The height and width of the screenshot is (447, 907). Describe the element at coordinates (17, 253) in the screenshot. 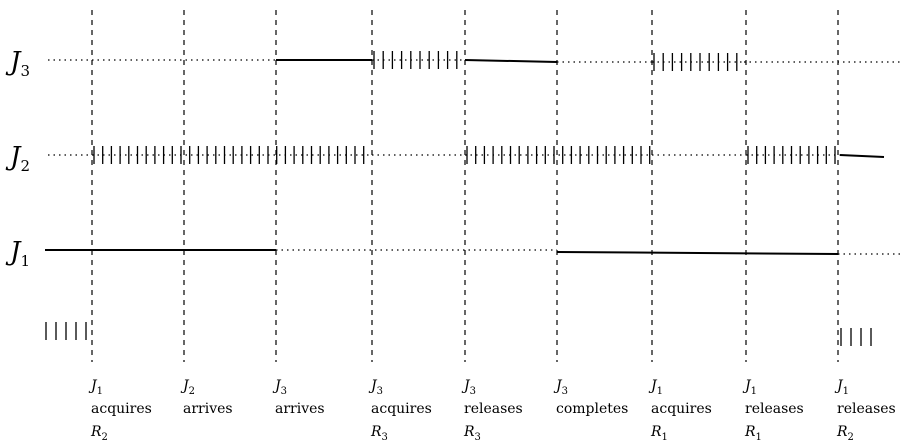

I see `job-label-2: J1` at that location.